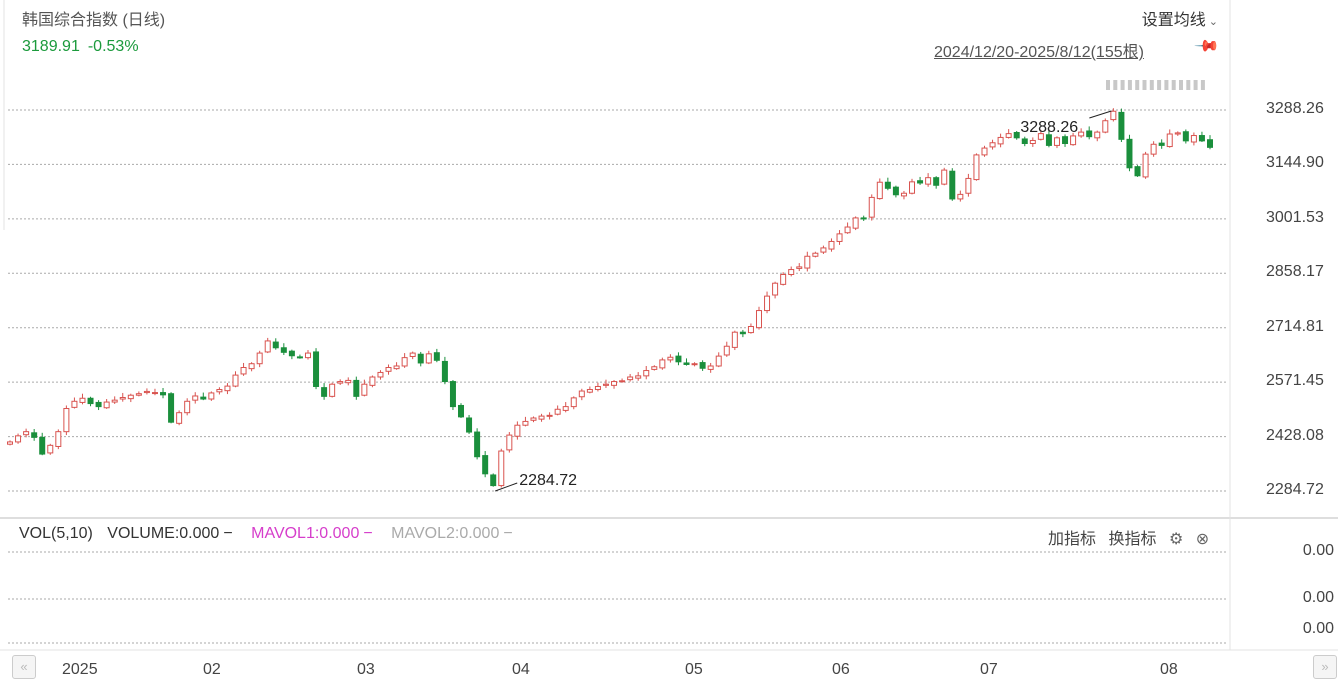 The width and height of the screenshot is (1338, 684). I want to click on vol-y-tick: 0.00, so click(1318, 550).